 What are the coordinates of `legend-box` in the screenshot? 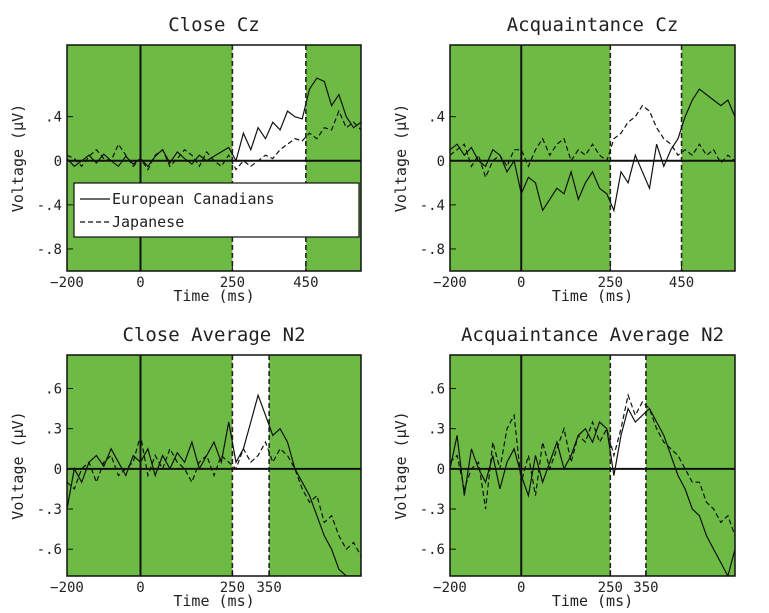 It's located at (216, 210).